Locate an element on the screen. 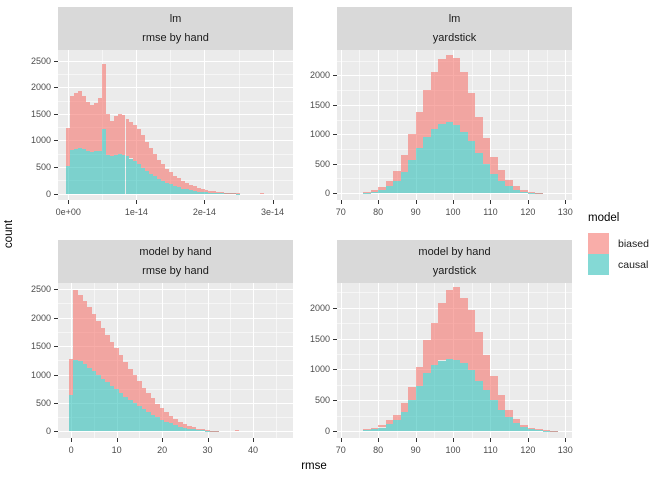 The width and height of the screenshot is (672, 480). y-tick-label: 0 is located at coordinates (327, 193).